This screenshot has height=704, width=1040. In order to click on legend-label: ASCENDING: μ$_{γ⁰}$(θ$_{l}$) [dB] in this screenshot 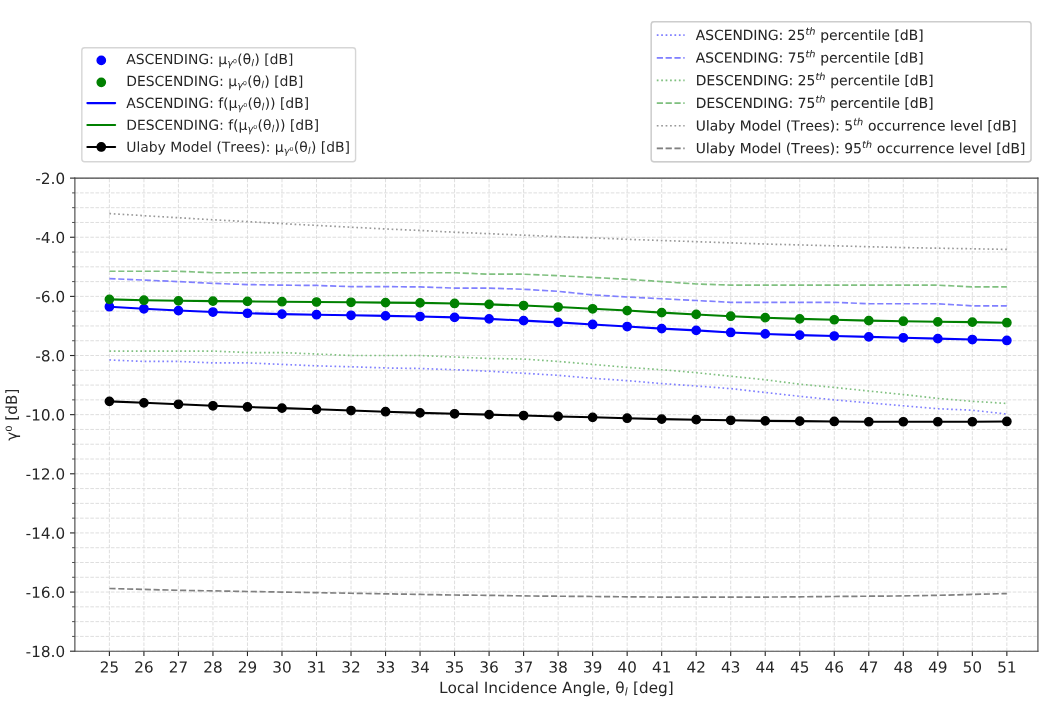, I will do `click(209, 61)`.